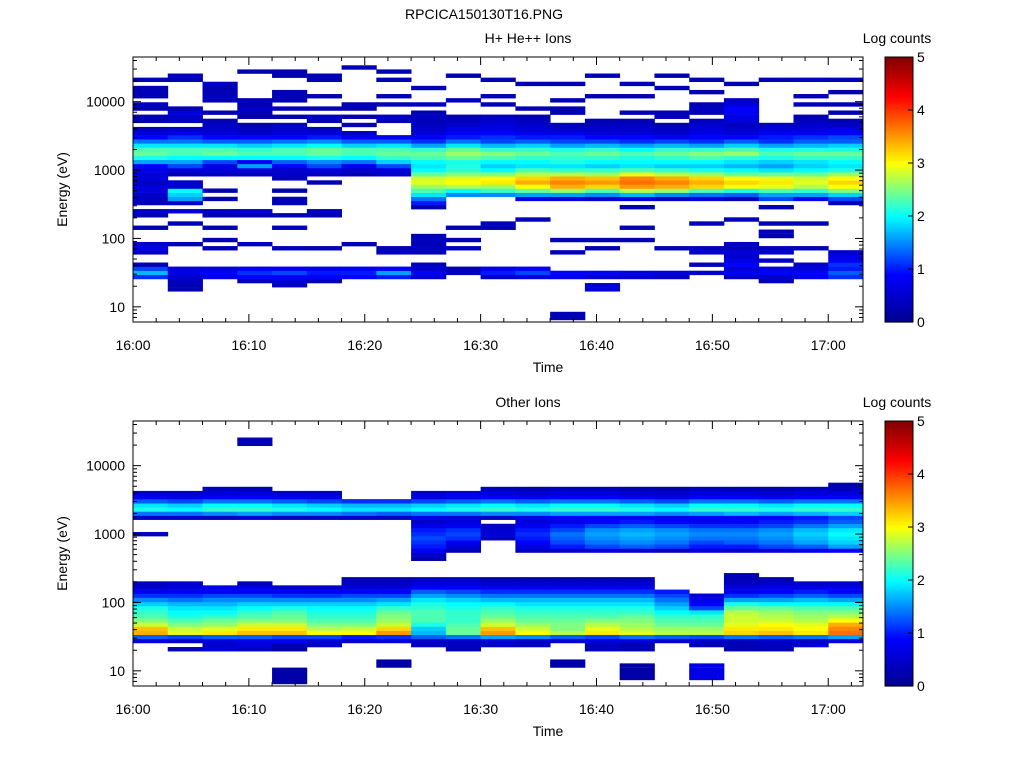 Image resolution: width=1024 pixels, height=768 pixels. What do you see at coordinates (114, 238) in the screenshot?
I see `y-tick-label: 100` at bounding box center [114, 238].